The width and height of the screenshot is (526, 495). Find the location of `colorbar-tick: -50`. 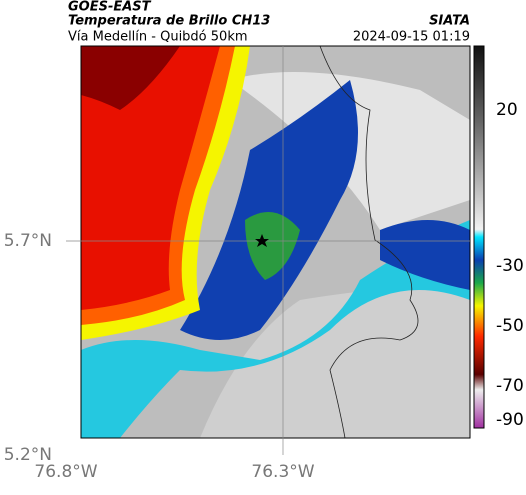

colorbar-tick: -50 is located at coordinates (510, 326).